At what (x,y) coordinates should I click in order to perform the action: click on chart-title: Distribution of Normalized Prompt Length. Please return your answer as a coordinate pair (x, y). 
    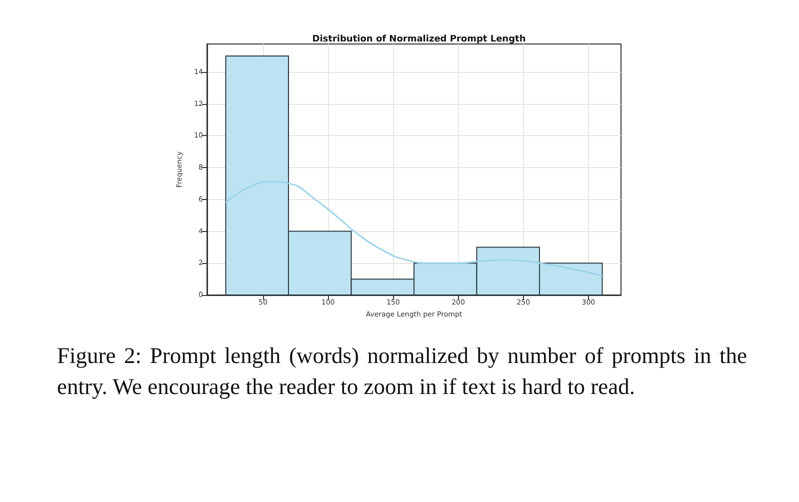
    Looking at the image, I should click on (419, 39).